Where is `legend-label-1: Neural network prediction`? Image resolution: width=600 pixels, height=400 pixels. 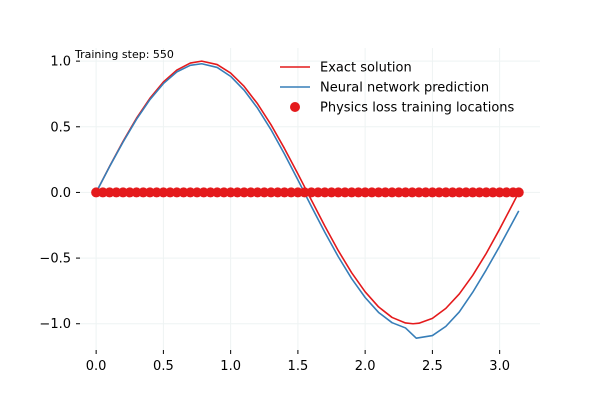 legend-label-1: Neural network prediction is located at coordinates (404, 88).